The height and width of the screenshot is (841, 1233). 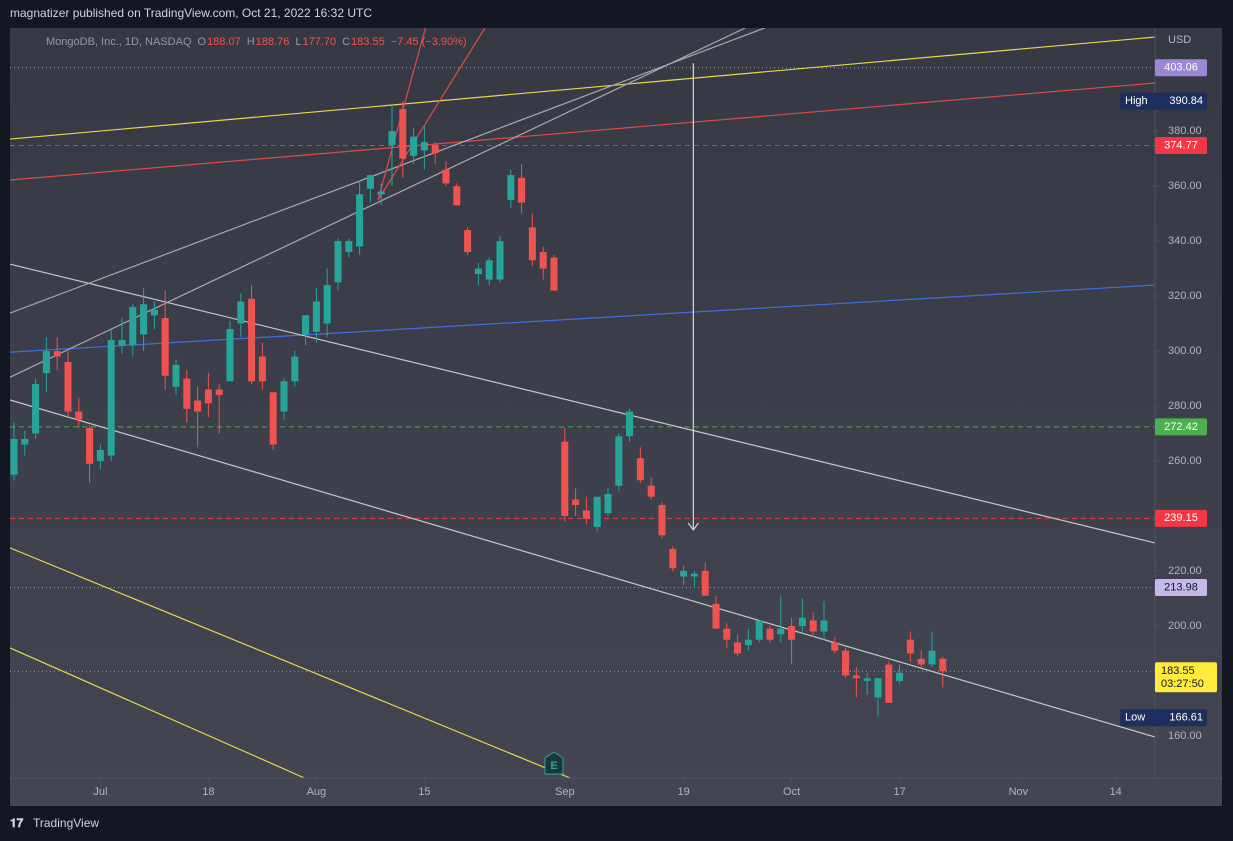 I want to click on earnings-badge, so click(x=554, y=763).